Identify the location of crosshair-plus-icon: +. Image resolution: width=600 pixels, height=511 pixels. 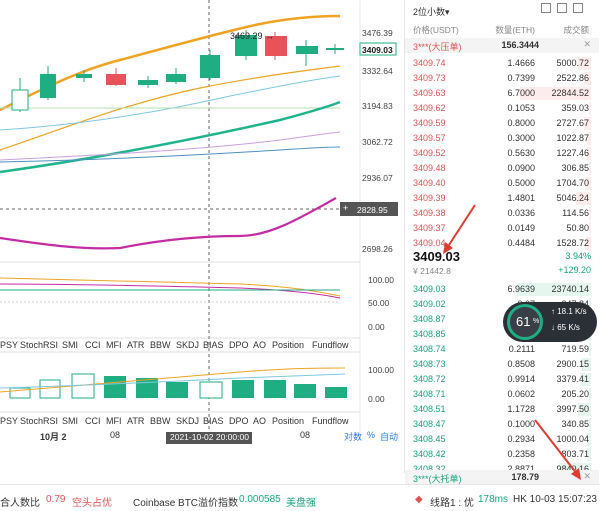
(346, 208).